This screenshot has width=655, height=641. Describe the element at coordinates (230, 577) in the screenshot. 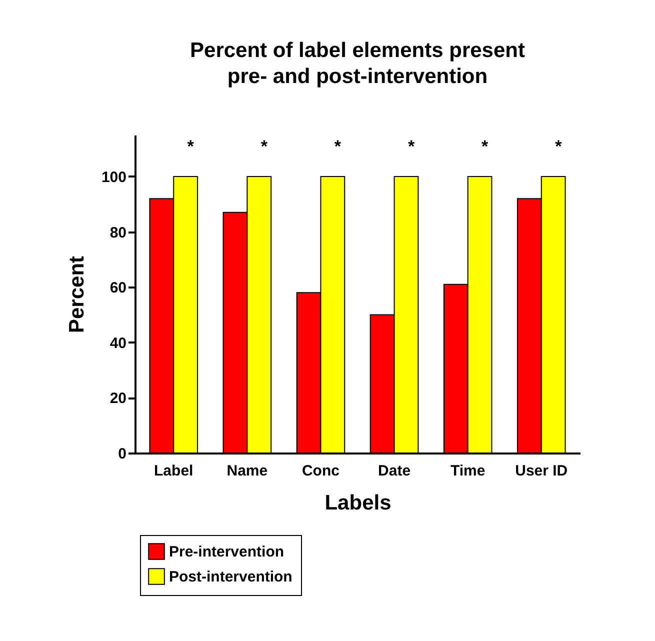

I see `legend-label: Post-intervention` at that location.